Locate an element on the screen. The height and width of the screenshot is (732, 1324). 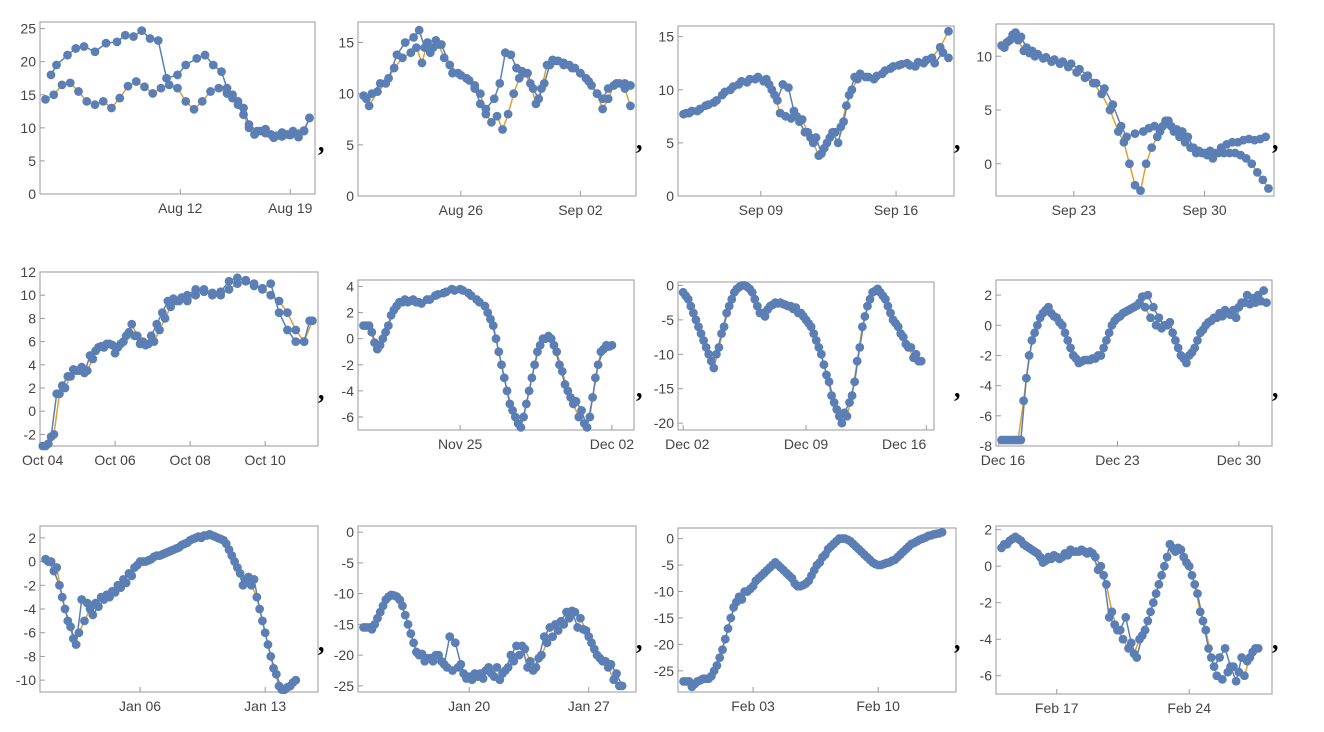
y-tick-label: -8 is located at coordinates (30, 656).